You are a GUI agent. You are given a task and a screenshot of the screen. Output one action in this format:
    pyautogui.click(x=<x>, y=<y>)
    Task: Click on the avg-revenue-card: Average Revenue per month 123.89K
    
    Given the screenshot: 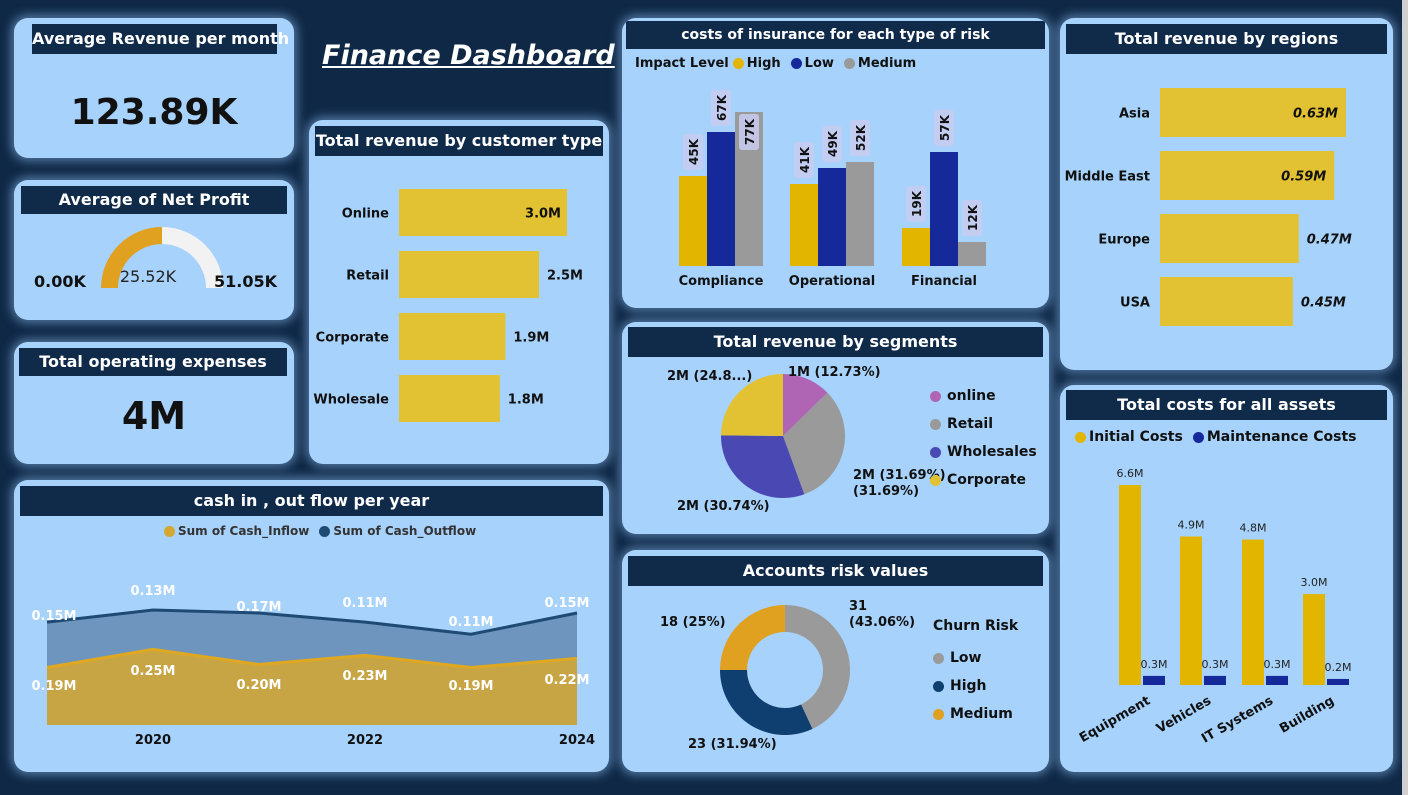 What is the action you would take?
    pyautogui.click(x=154, y=88)
    